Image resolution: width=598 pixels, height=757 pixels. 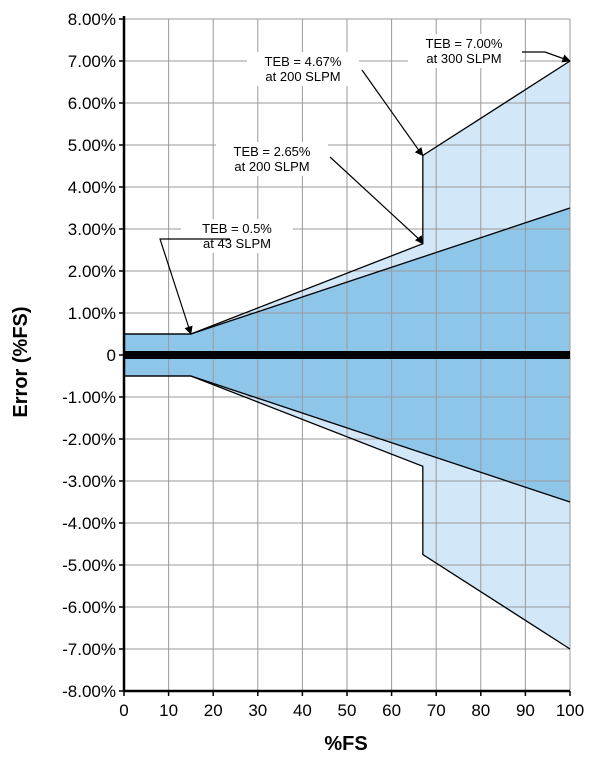 What do you see at coordinates (347, 439) in the screenshot?
I see `inner-lower-outline` at bounding box center [347, 439].